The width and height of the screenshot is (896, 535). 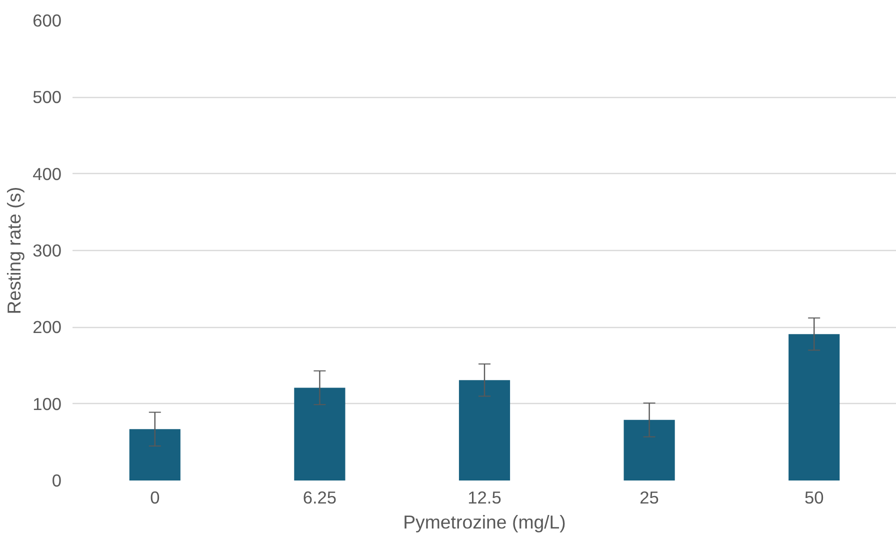 What do you see at coordinates (319, 498) in the screenshot?
I see `x-tick-label: 6.25` at bounding box center [319, 498].